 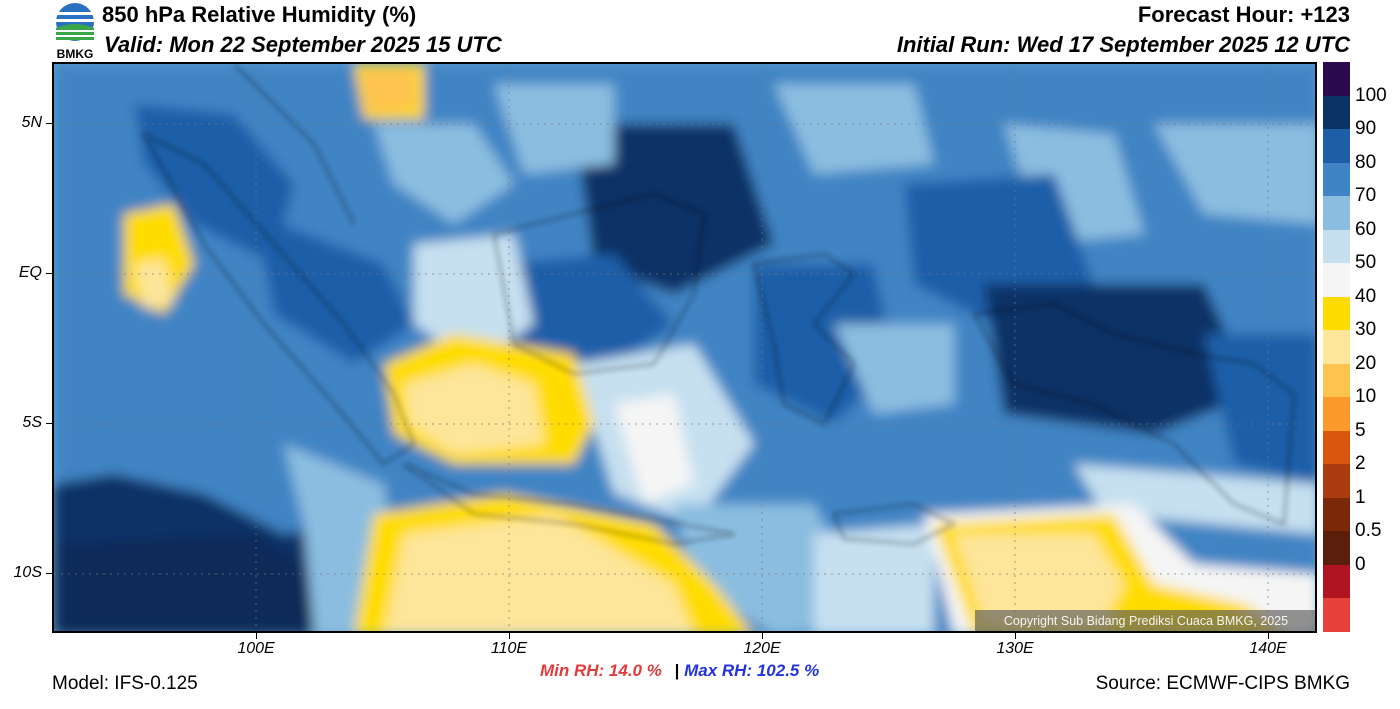 What do you see at coordinates (49, 273) in the screenshot?
I see `tick-lat-eq` at bounding box center [49, 273].